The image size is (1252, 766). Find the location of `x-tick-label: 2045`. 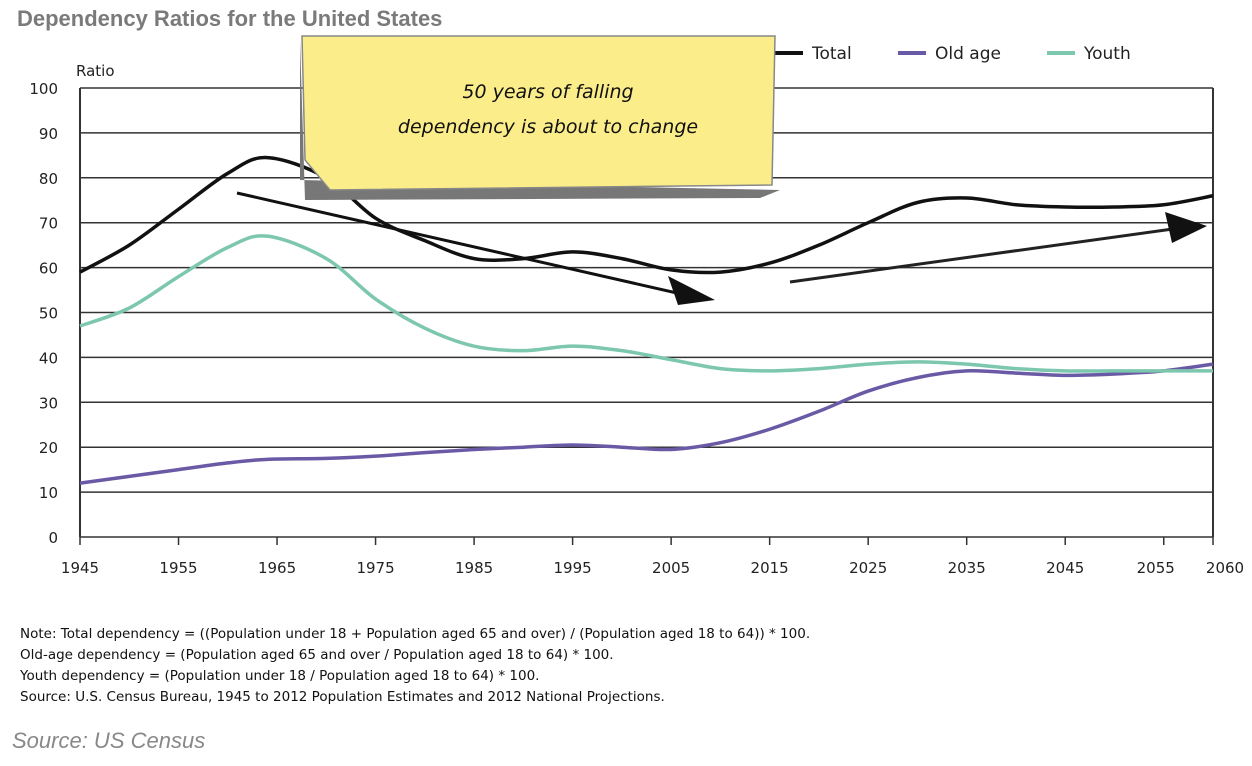

x-tick-label: 2045 is located at coordinates (1065, 568).